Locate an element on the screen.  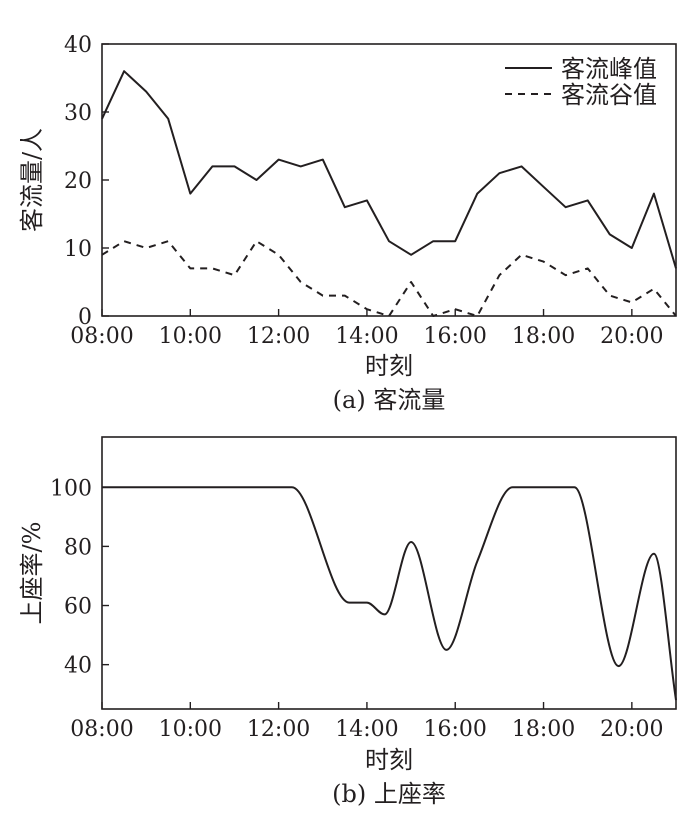
y-tick-label: 30 is located at coordinates (78, 113).